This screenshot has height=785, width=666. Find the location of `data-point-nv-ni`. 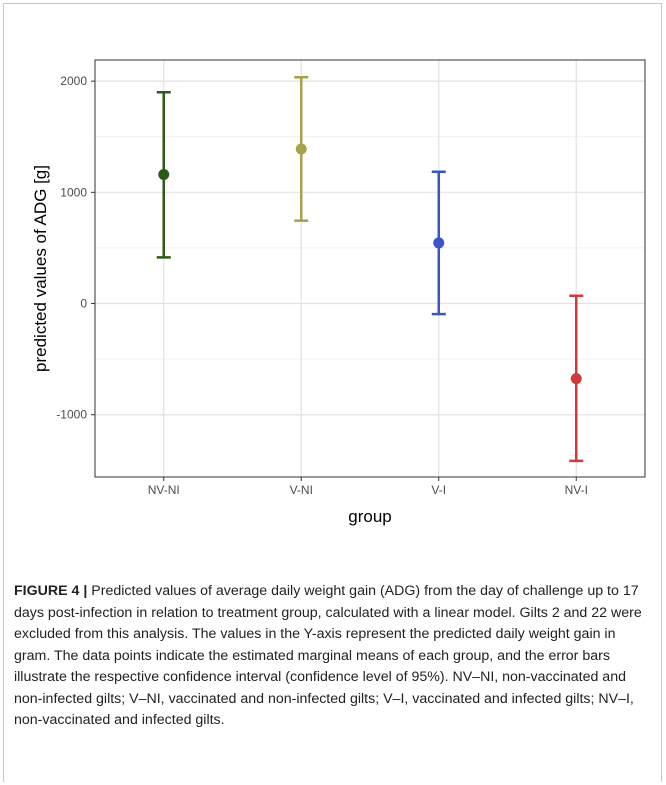

data-point-nv-ni is located at coordinates (164, 175).